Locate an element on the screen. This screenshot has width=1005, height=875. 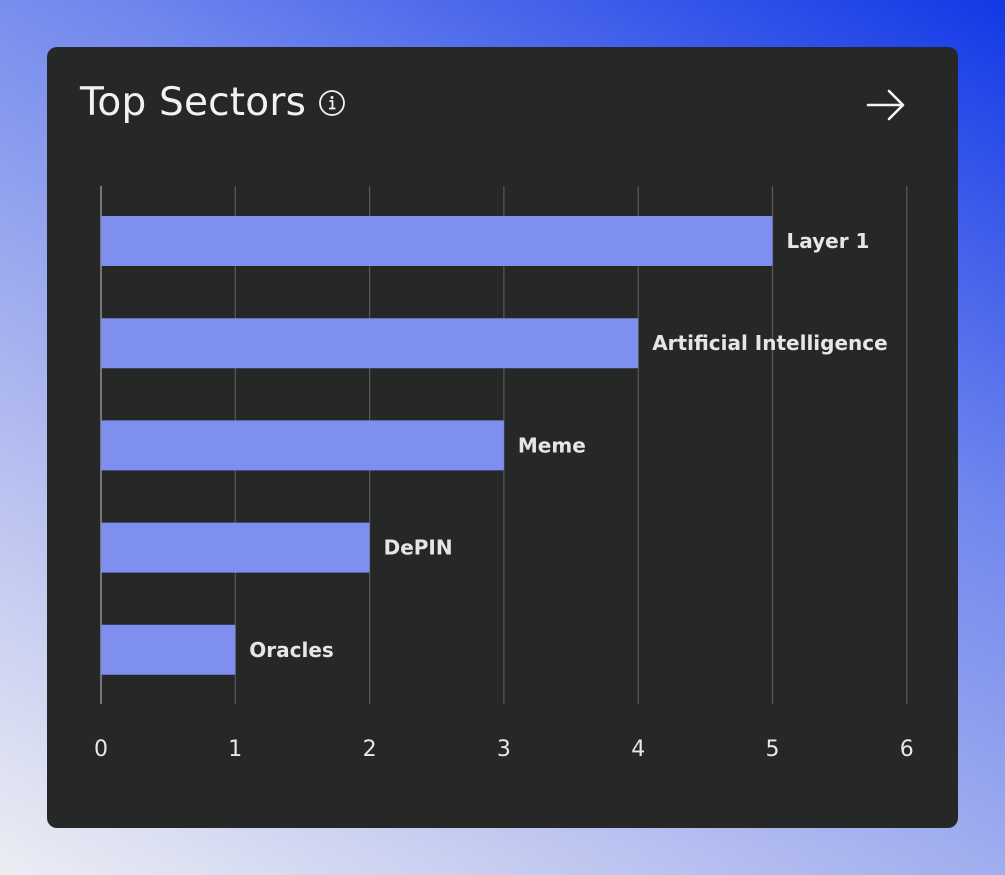
card-header: Top Sectors is located at coordinates (213, 102).